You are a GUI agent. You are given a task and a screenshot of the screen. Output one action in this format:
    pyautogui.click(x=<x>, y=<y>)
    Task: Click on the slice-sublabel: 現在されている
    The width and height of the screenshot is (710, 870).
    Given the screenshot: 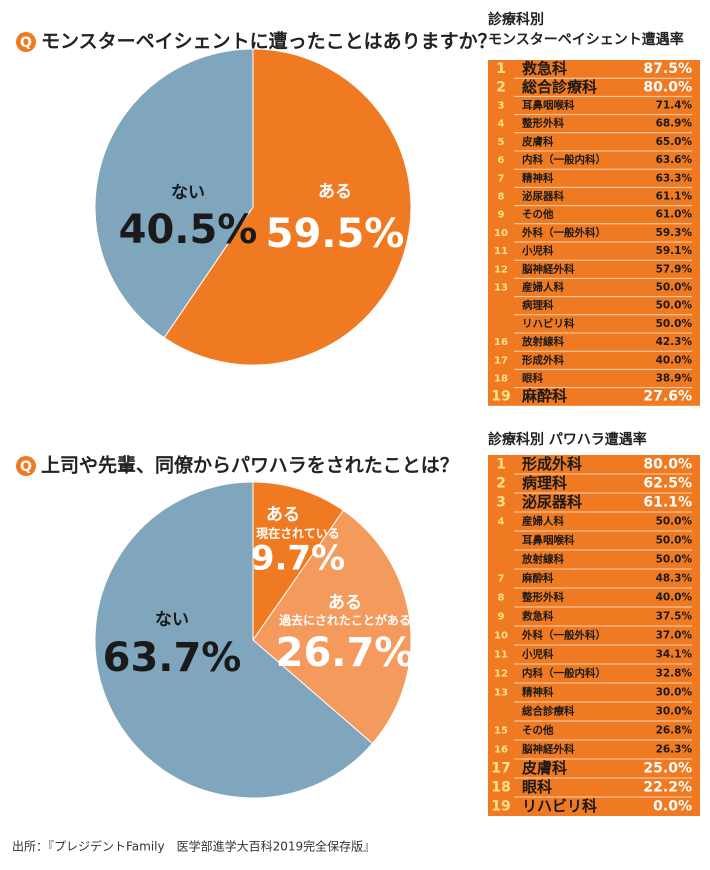 What is the action you would take?
    pyautogui.click(x=298, y=533)
    